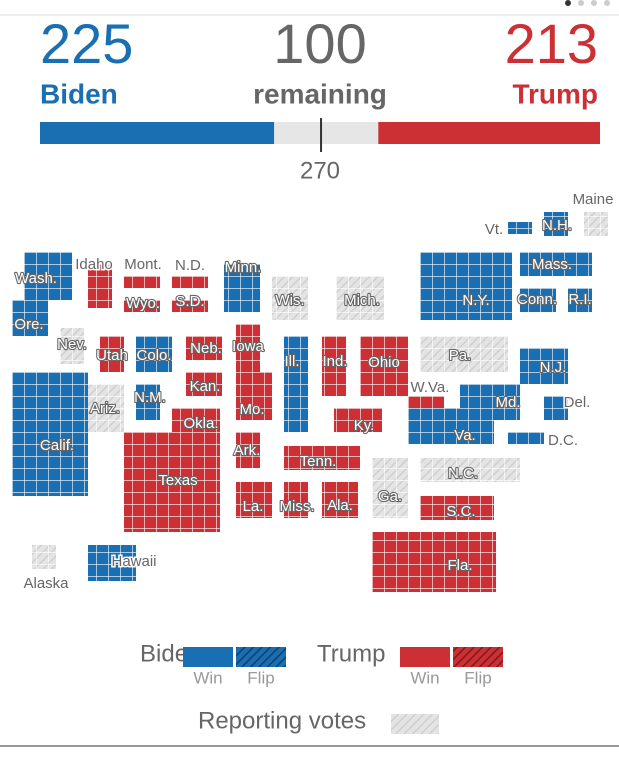 The height and width of the screenshot is (768, 619). I want to click on state-label: Wyo., so click(143, 303).